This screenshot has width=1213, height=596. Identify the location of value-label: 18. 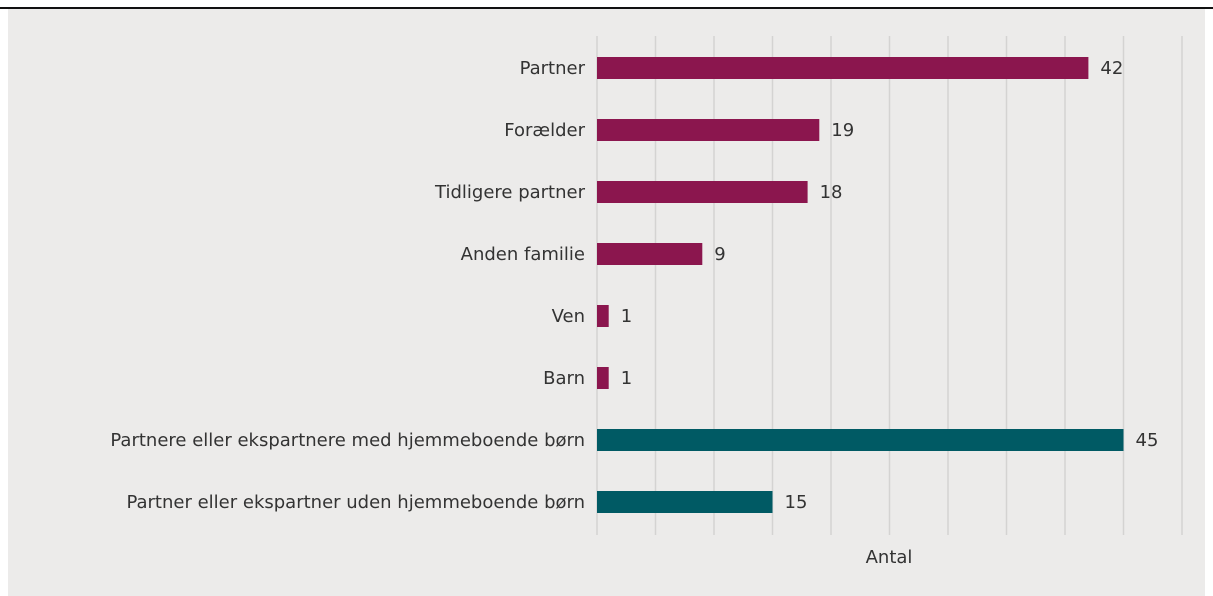
(831, 192).